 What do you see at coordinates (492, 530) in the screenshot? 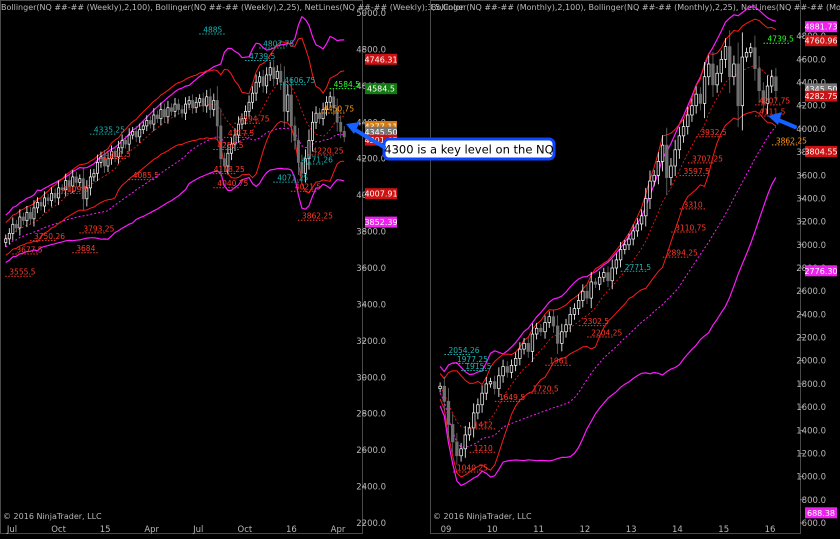
I see `x-axis-tick-label: 10` at bounding box center [492, 530].